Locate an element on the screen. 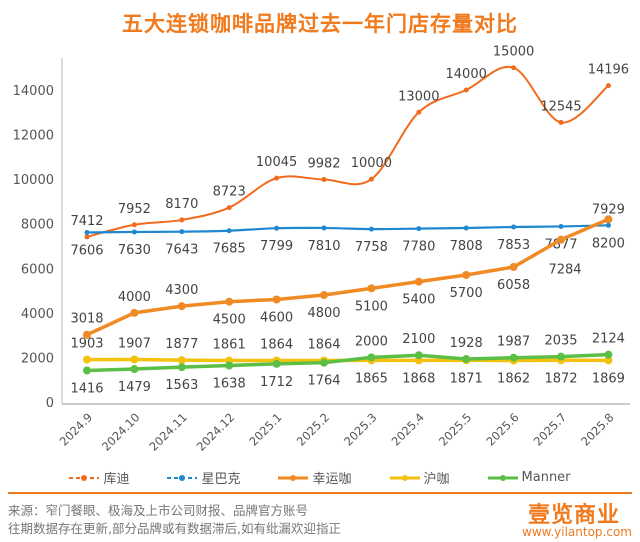 Image resolution: width=640 pixels, height=542 pixels. x-tick-label: 2025.1 is located at coordinates (265, 429).